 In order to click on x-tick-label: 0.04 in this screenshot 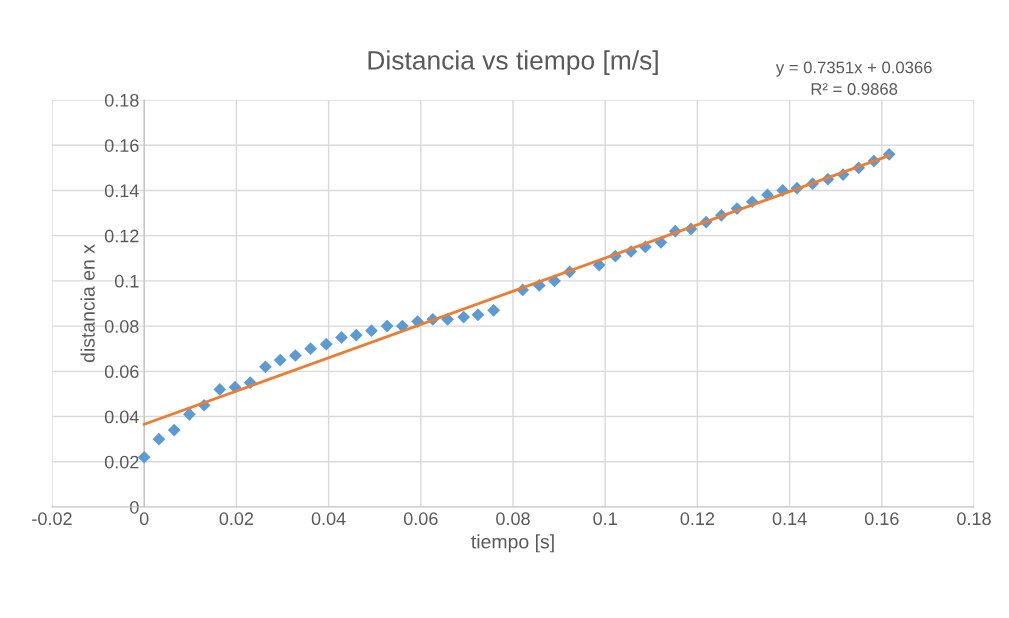, I will do `click(328, 519)`.